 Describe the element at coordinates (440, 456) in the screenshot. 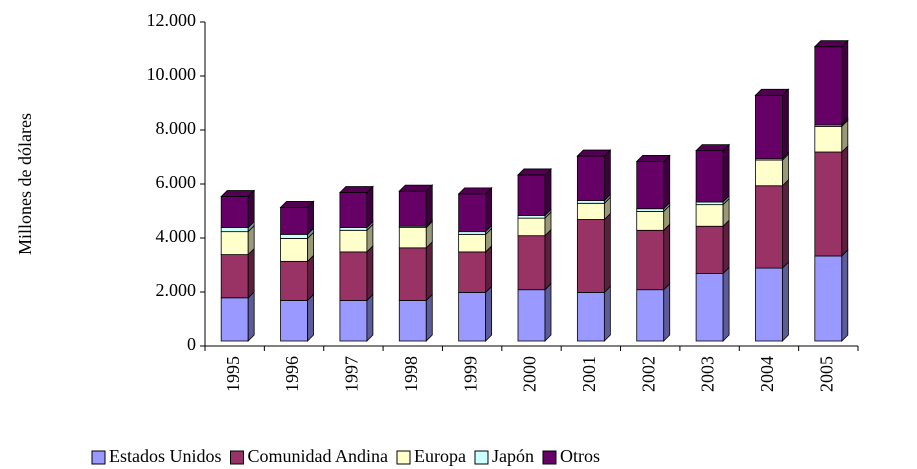

I see `legend-label: Europa` at that location.